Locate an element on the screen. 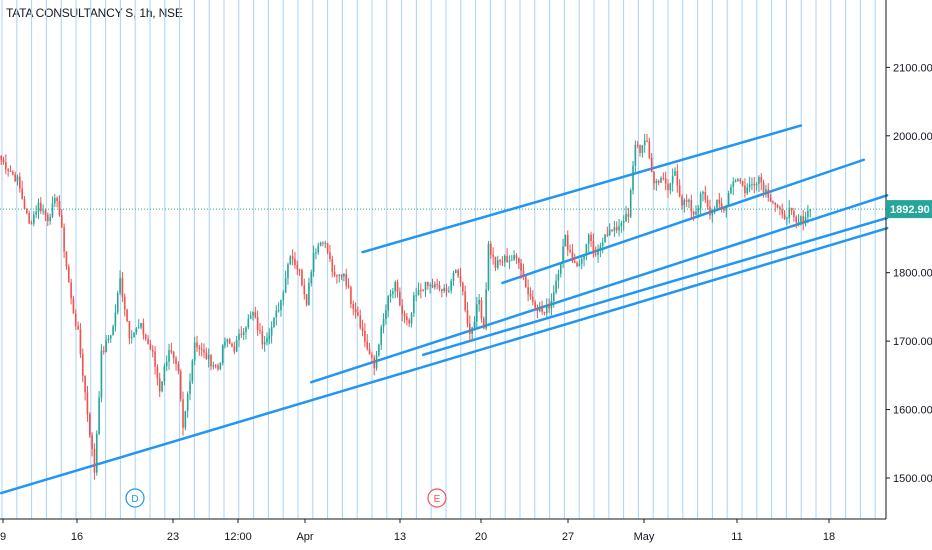 Image resolution: width=932 pixels, height=550 pixels. event-marker-e: E is located at coordinates (437, 498).